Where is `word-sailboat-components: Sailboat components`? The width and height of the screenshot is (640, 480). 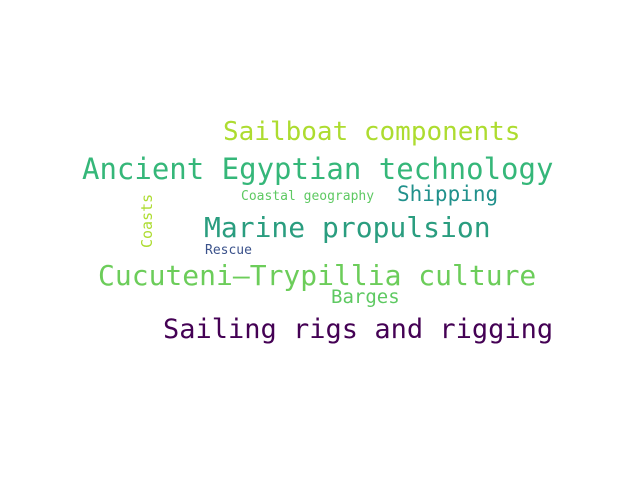
word-sailboat-components: Sailboat components is located at coordinates (372, 132).